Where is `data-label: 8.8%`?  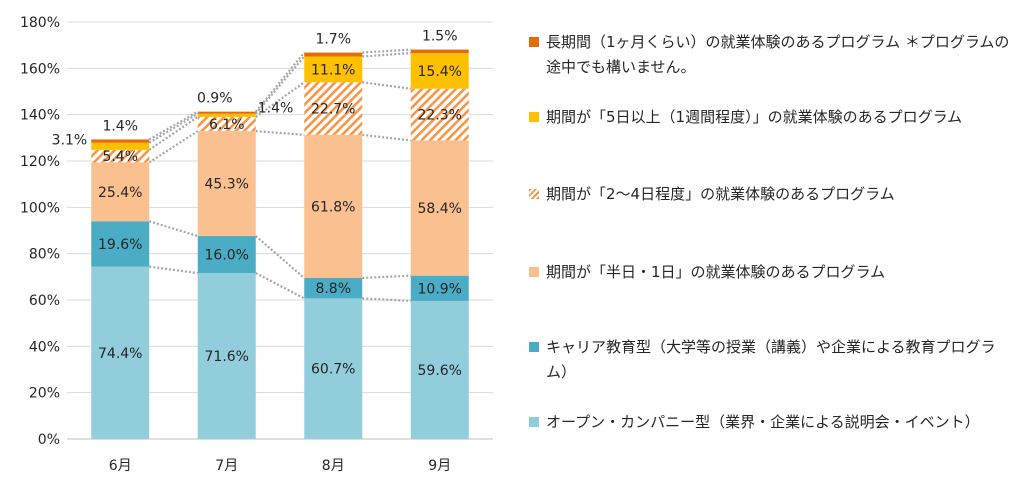 data-label: 8.8% is located at coordinates (333, 289).